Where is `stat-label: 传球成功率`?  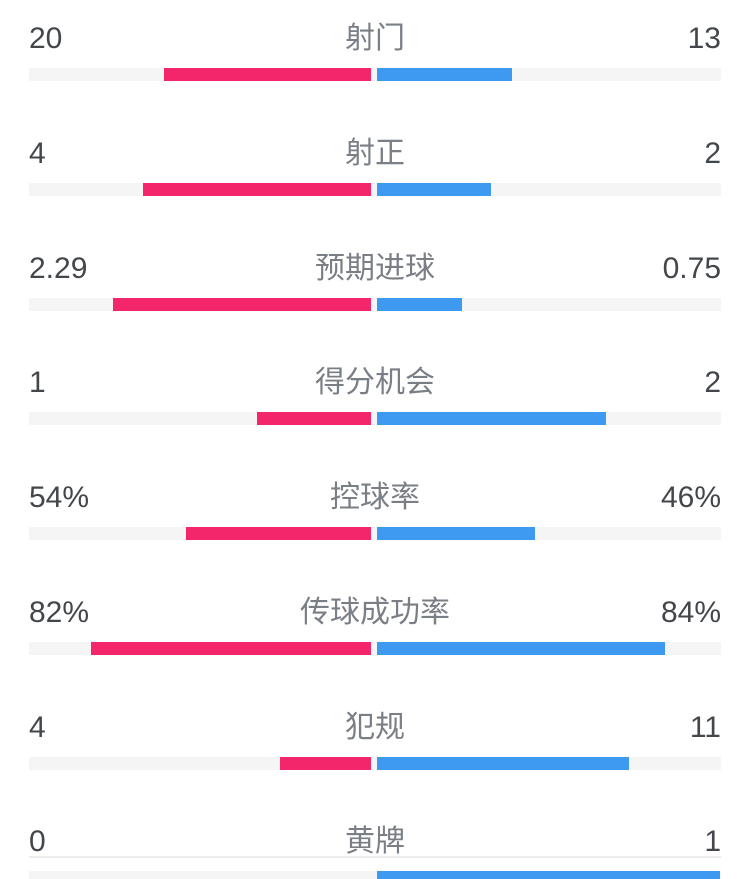
stat-label: 传球成功率 is located at coordinates (375, 612).